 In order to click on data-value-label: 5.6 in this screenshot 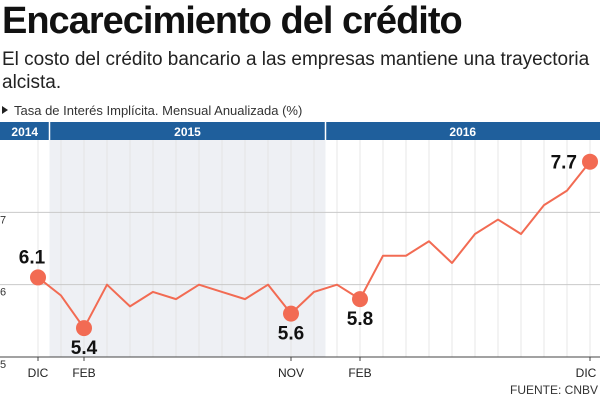, I will do `click(291, 334)`.